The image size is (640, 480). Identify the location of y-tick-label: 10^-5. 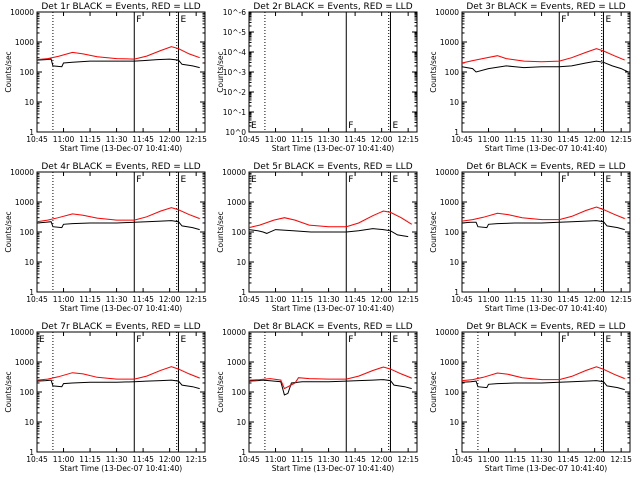
(235, 32).